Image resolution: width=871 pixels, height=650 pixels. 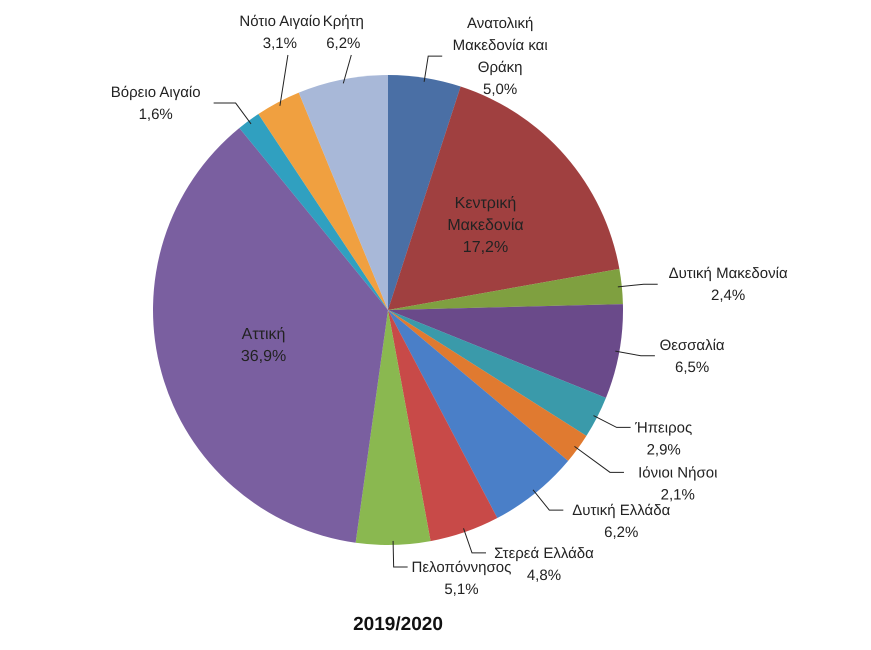 I want to click on data-label: 4,8%, so click(x=544, y=575).